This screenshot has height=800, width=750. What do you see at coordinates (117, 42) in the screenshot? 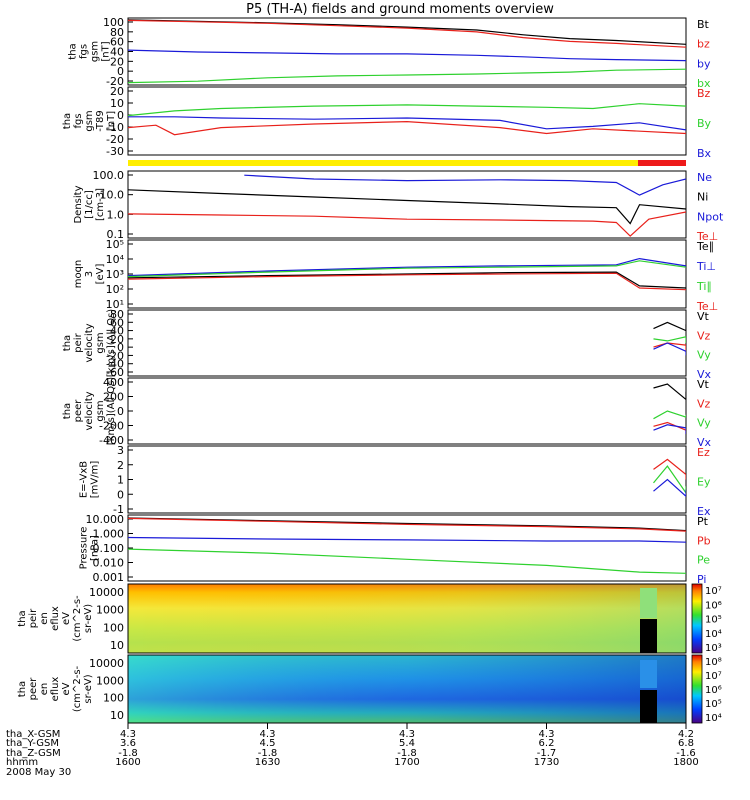
I see `fgs_mag-ytick-label: 60` at bounding box center [117, 42].